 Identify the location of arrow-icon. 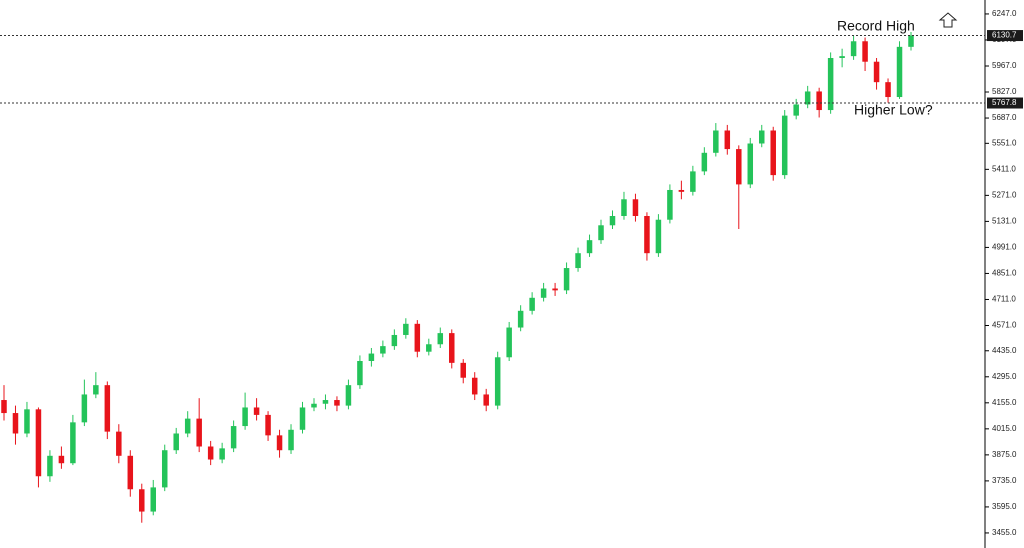
(948, 20).